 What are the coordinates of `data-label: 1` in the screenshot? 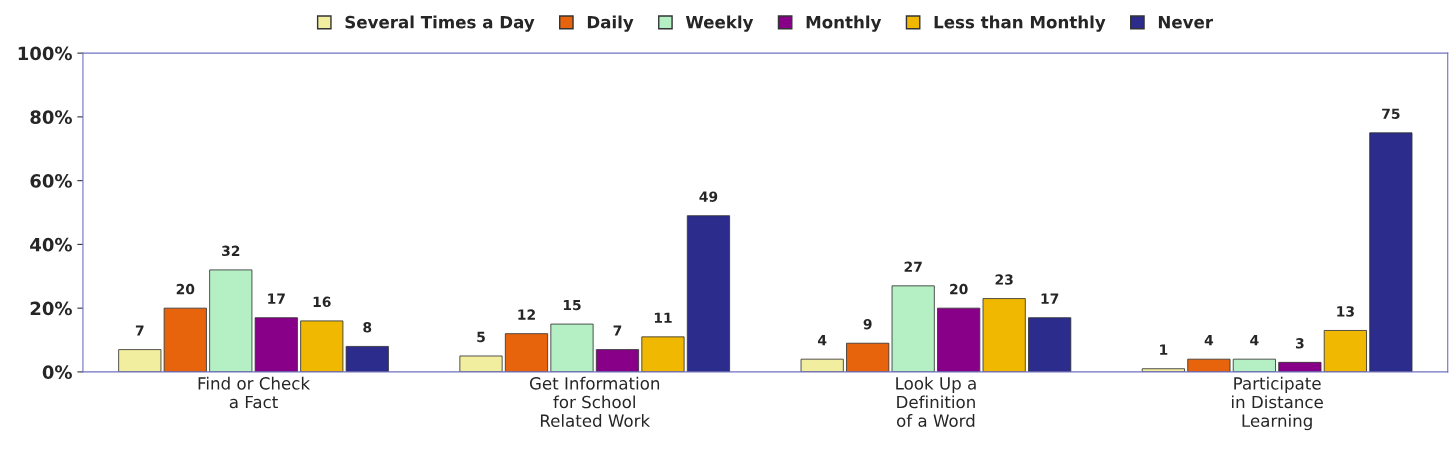 It's located at (1164, 349).